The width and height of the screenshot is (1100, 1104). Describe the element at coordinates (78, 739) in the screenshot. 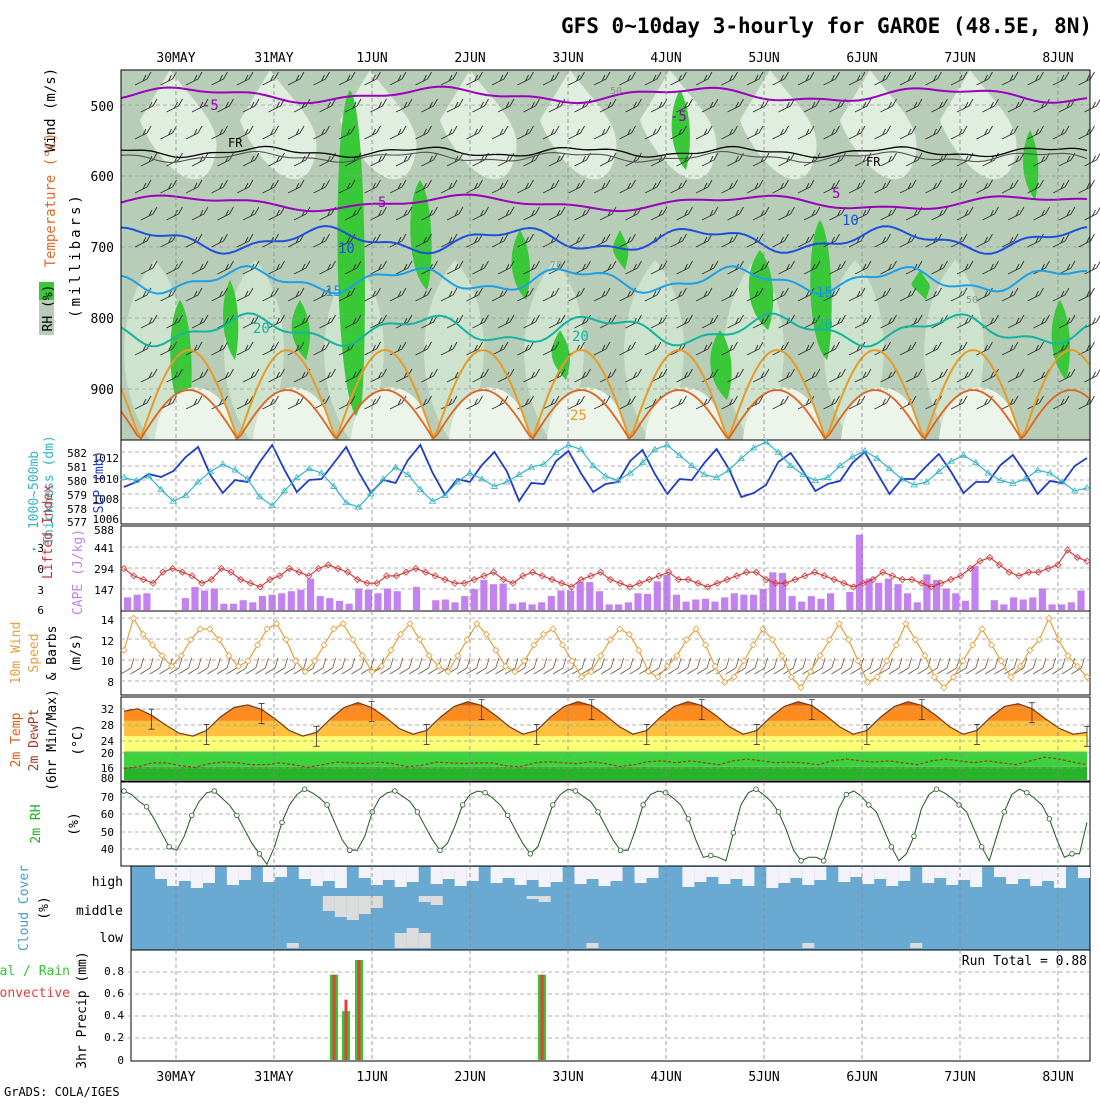

I see `legend-temp-unit: (°C)` at that location.